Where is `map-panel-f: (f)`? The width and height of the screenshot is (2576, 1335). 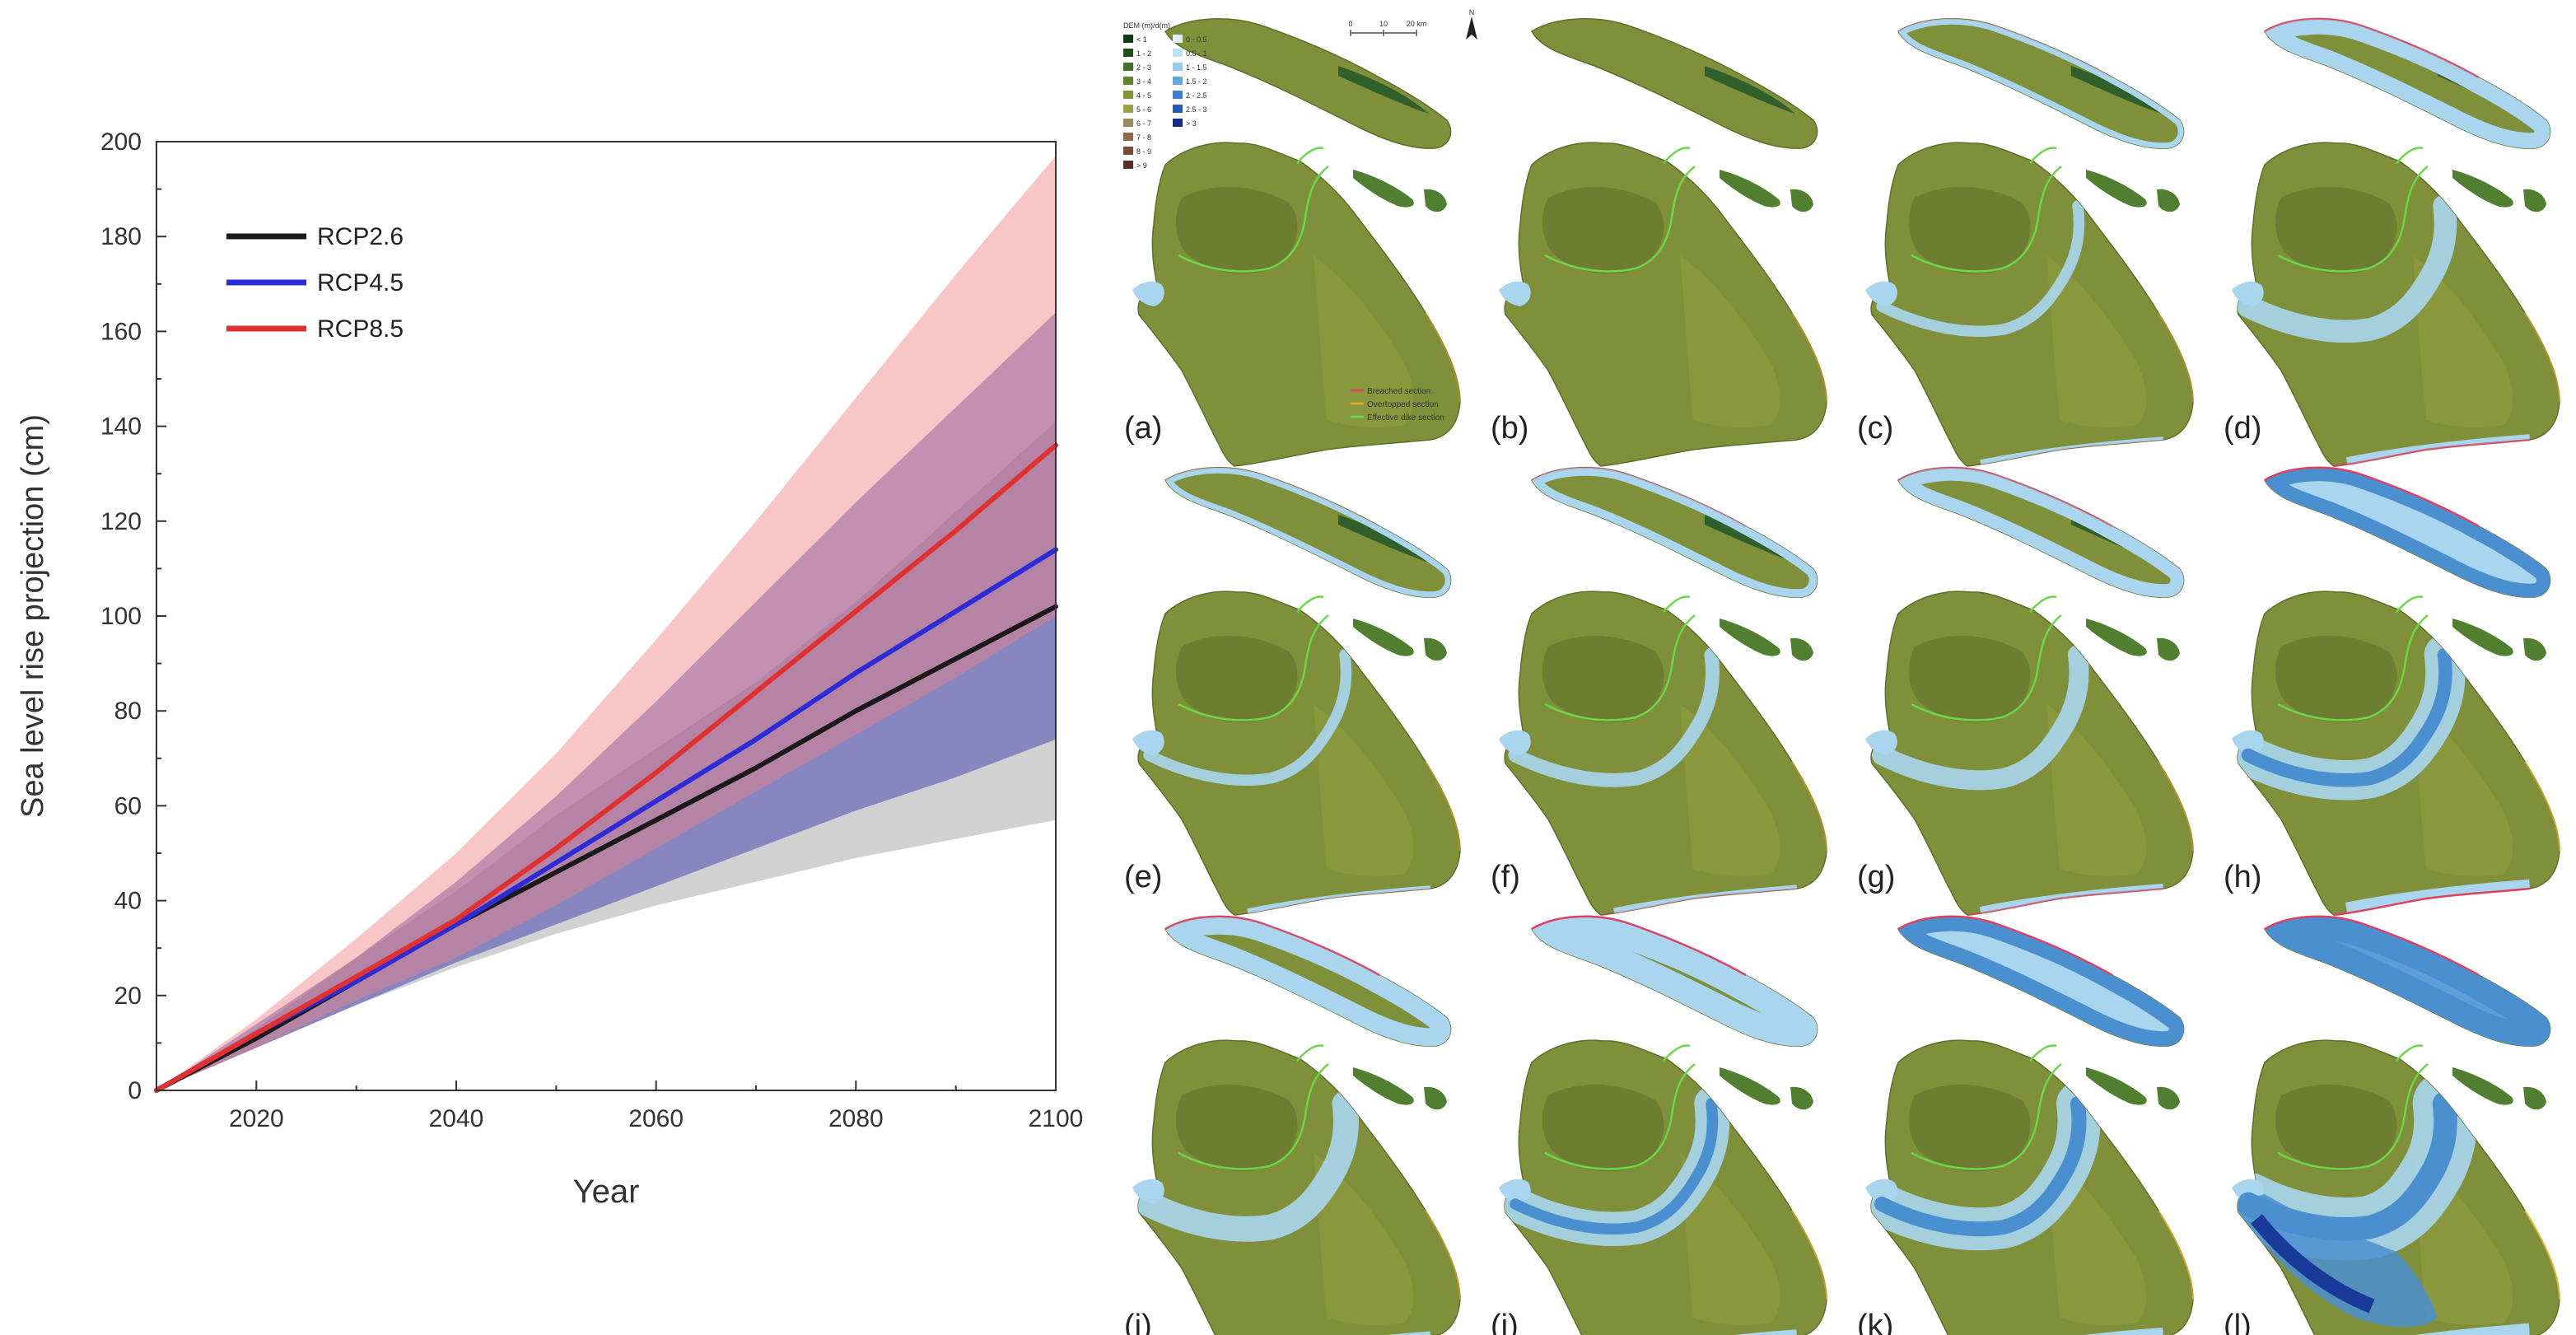
map-panel-f: (f) is located at coordinates (1659, 691).